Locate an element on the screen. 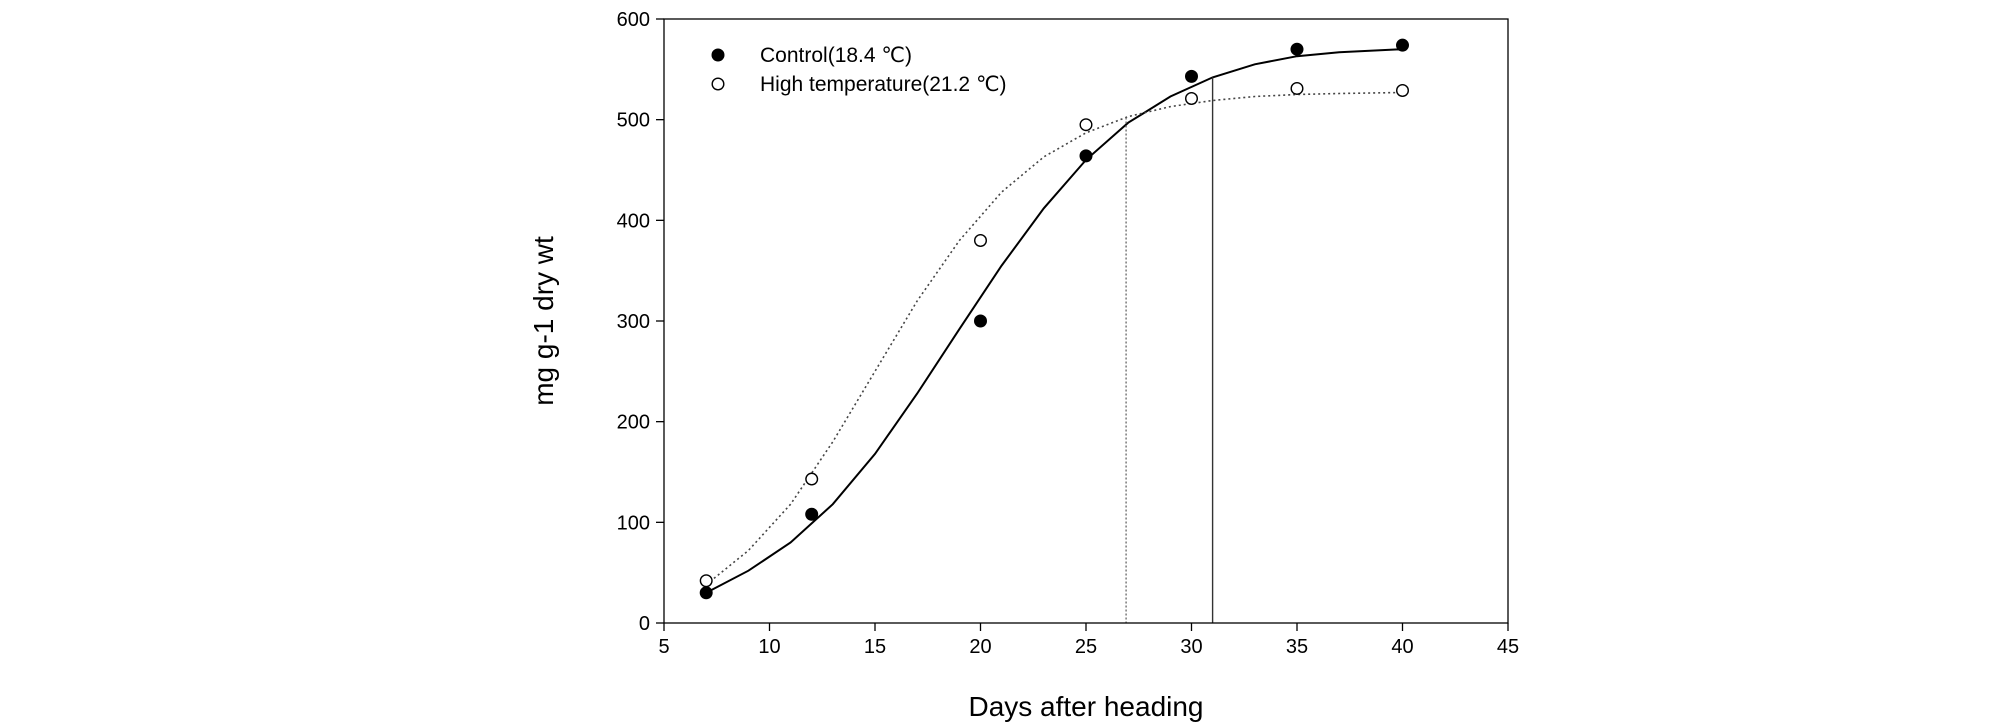 This screenshot has width=2008, height=722. y-tick-label: 200 is located at coordinates (633, 423).